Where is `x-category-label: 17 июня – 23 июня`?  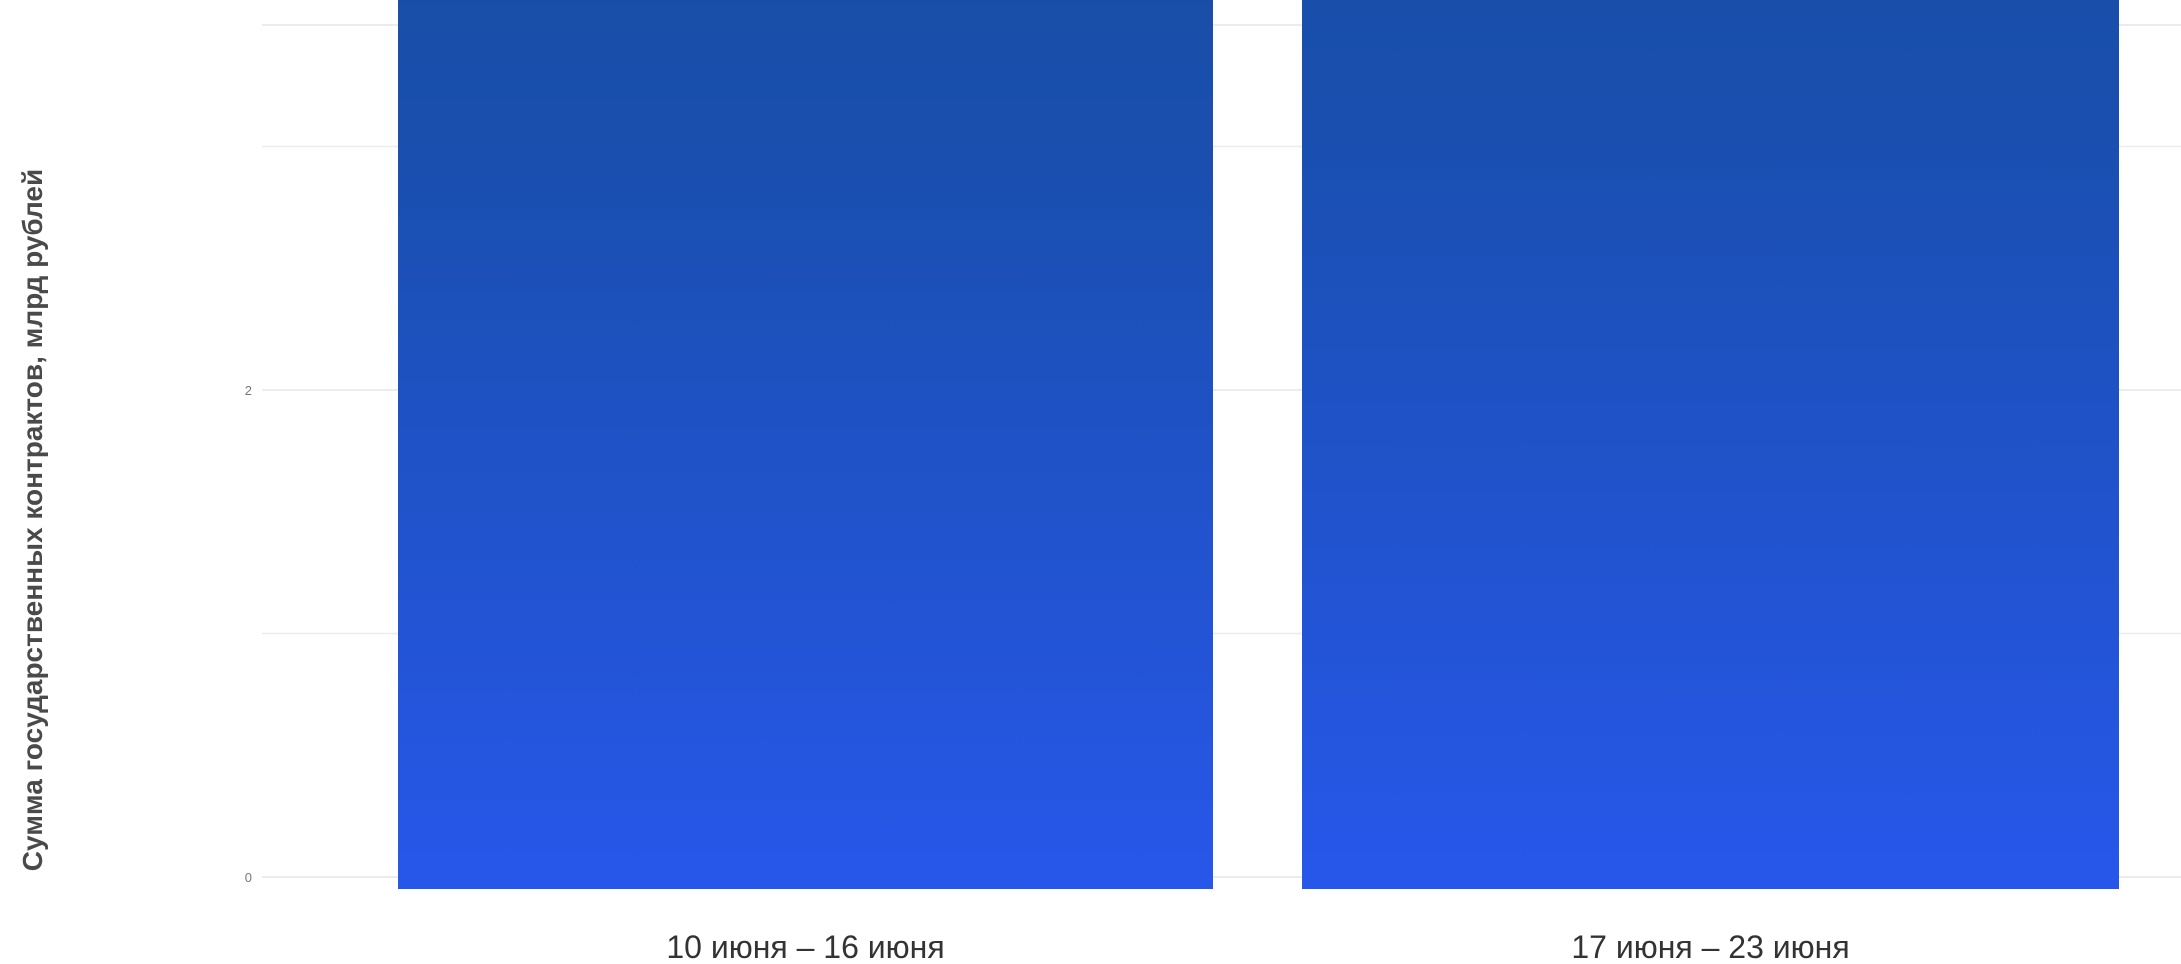
x-category-label: 17 июня – 23 июня is located at coordinates (1710, 944).